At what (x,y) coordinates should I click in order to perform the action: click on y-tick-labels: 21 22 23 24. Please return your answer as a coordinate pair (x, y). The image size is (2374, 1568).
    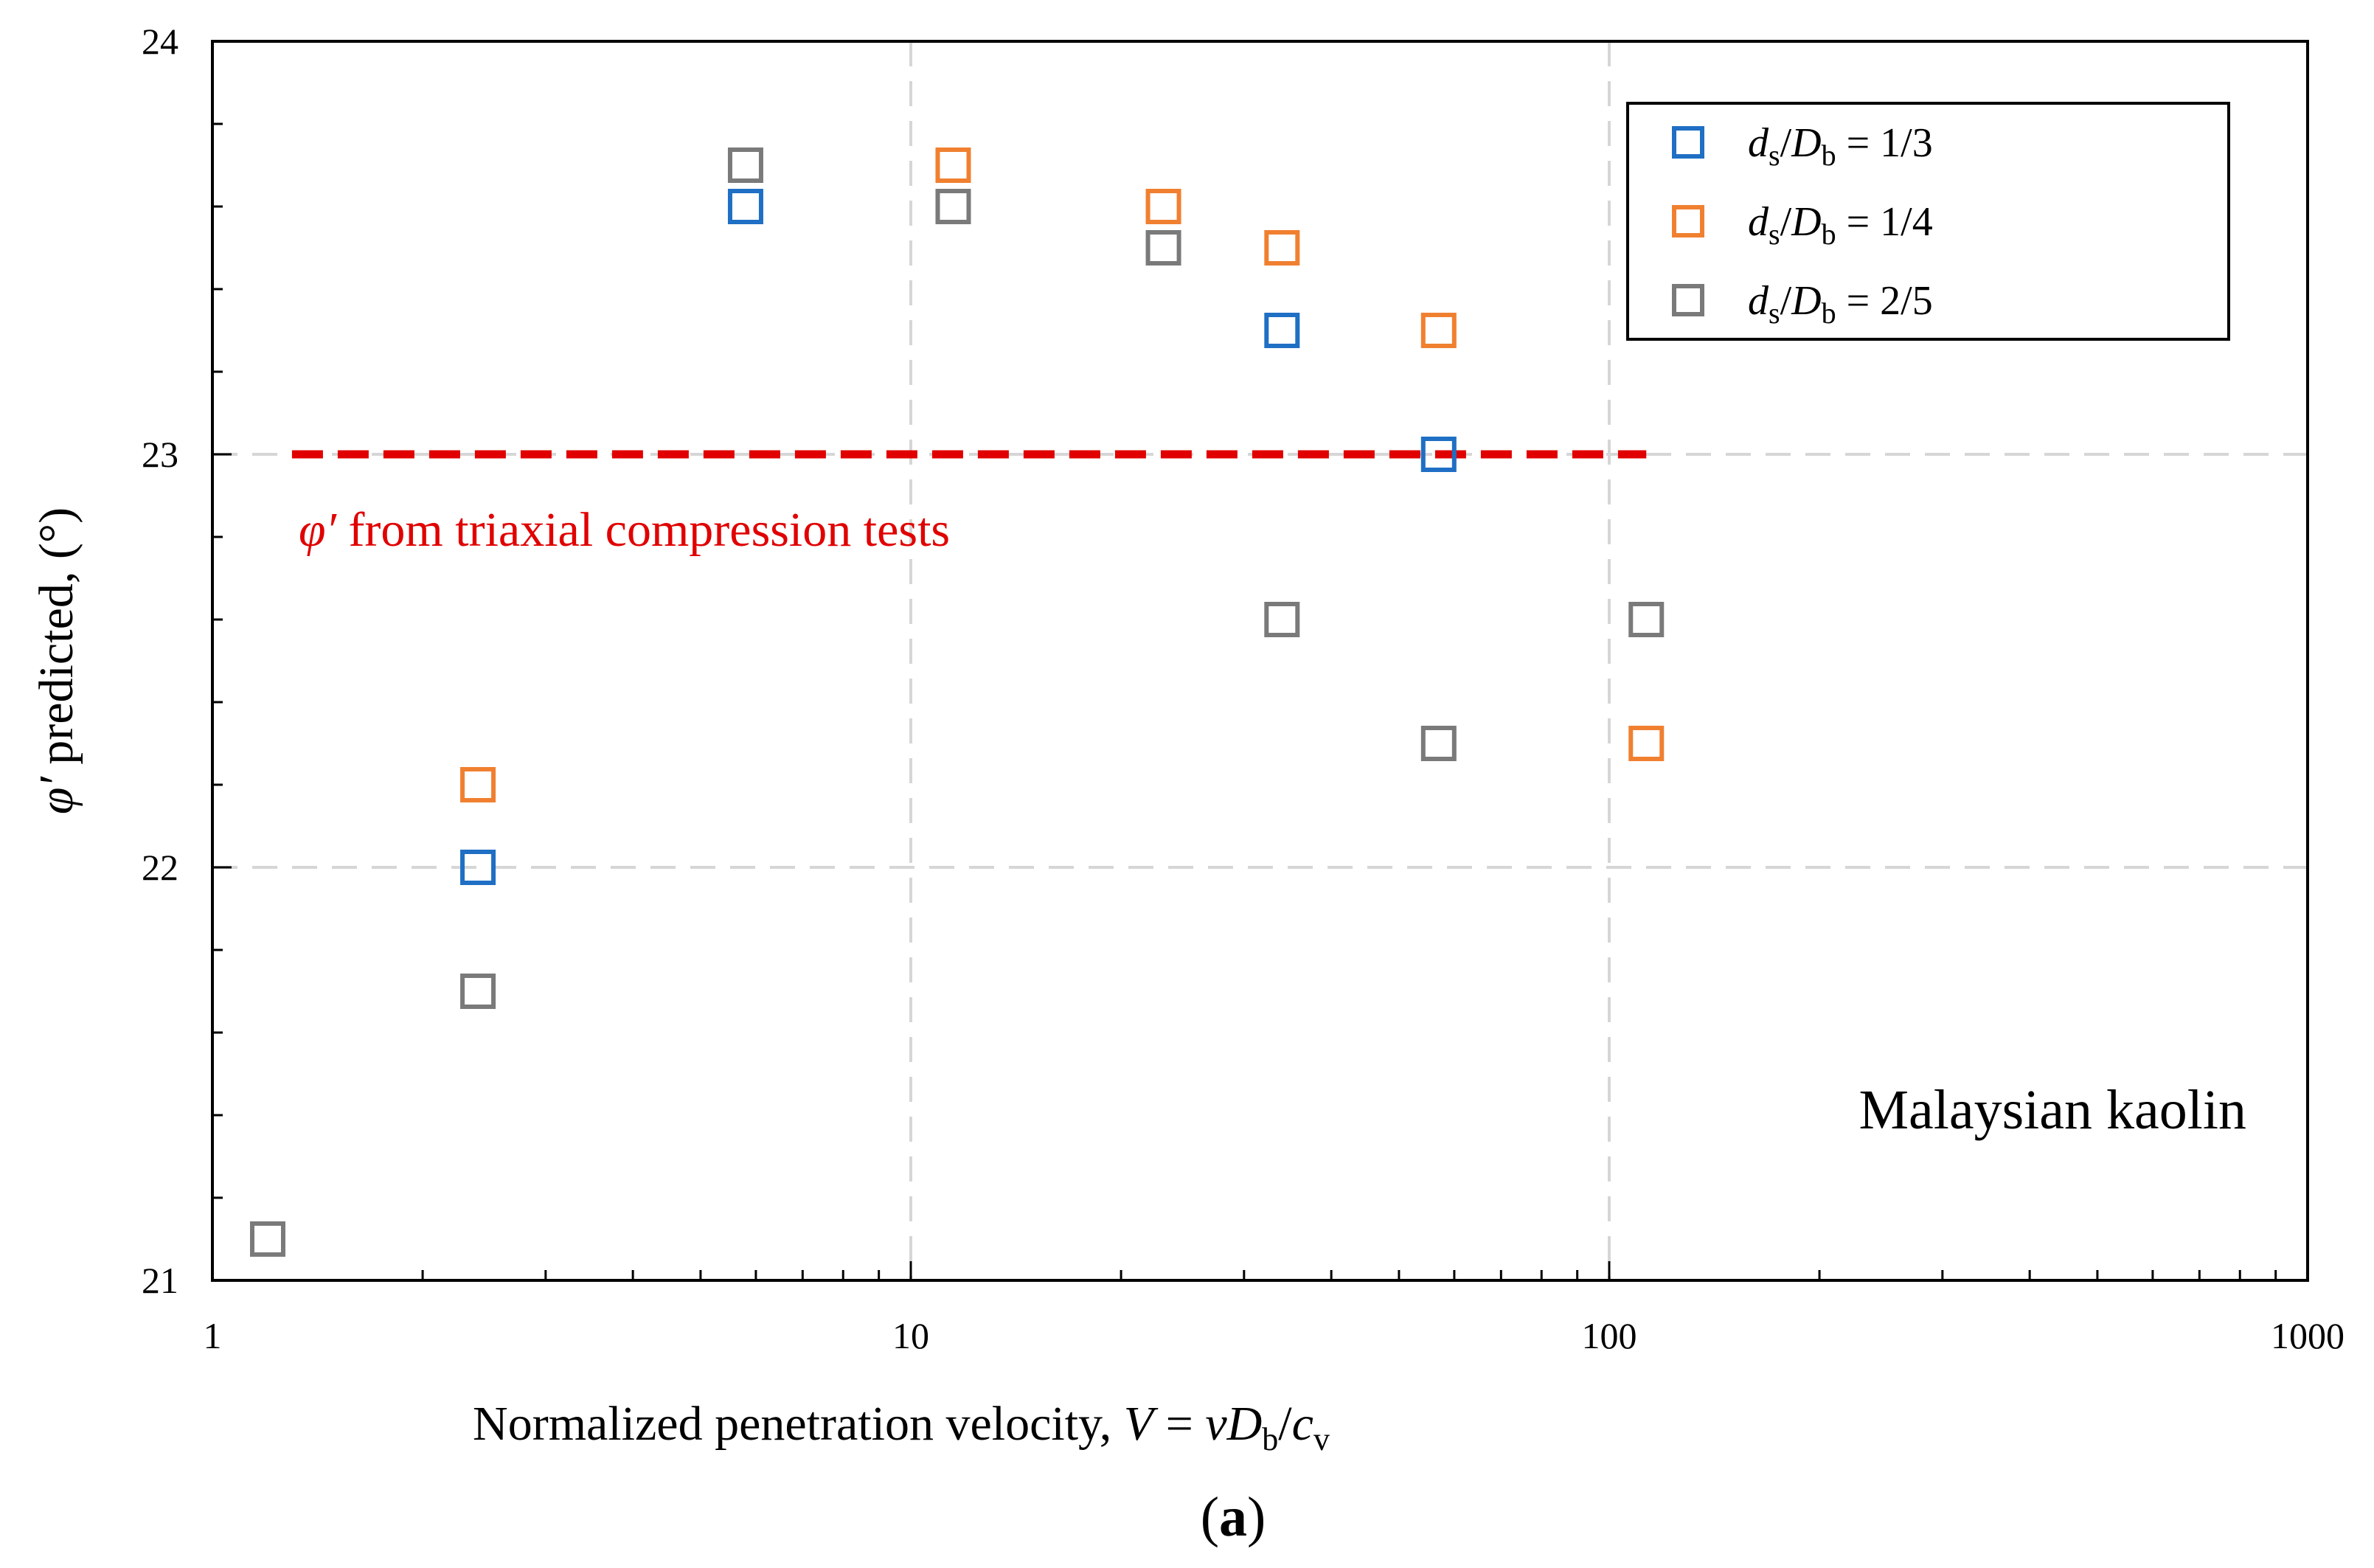
    Looking at the image, I should click on (160, 661).